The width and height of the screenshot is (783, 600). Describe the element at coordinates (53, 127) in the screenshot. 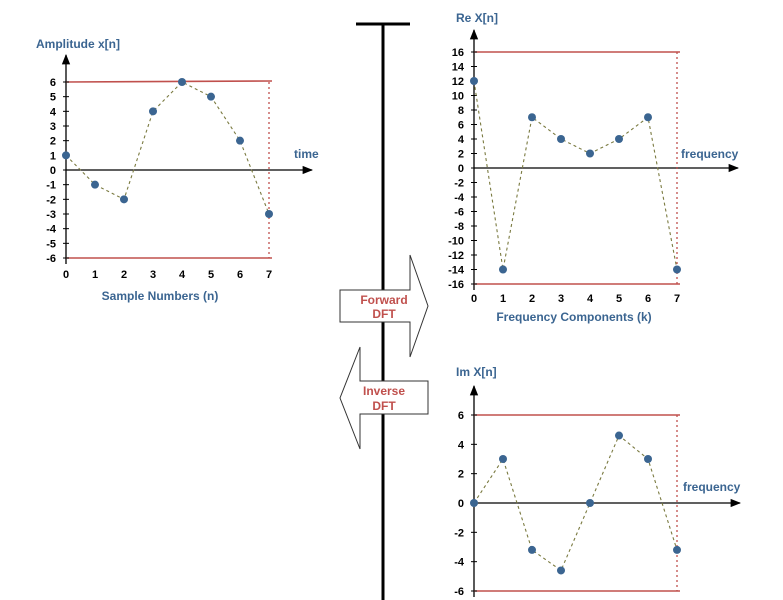

I see `y-tick-label: 3` at that location.